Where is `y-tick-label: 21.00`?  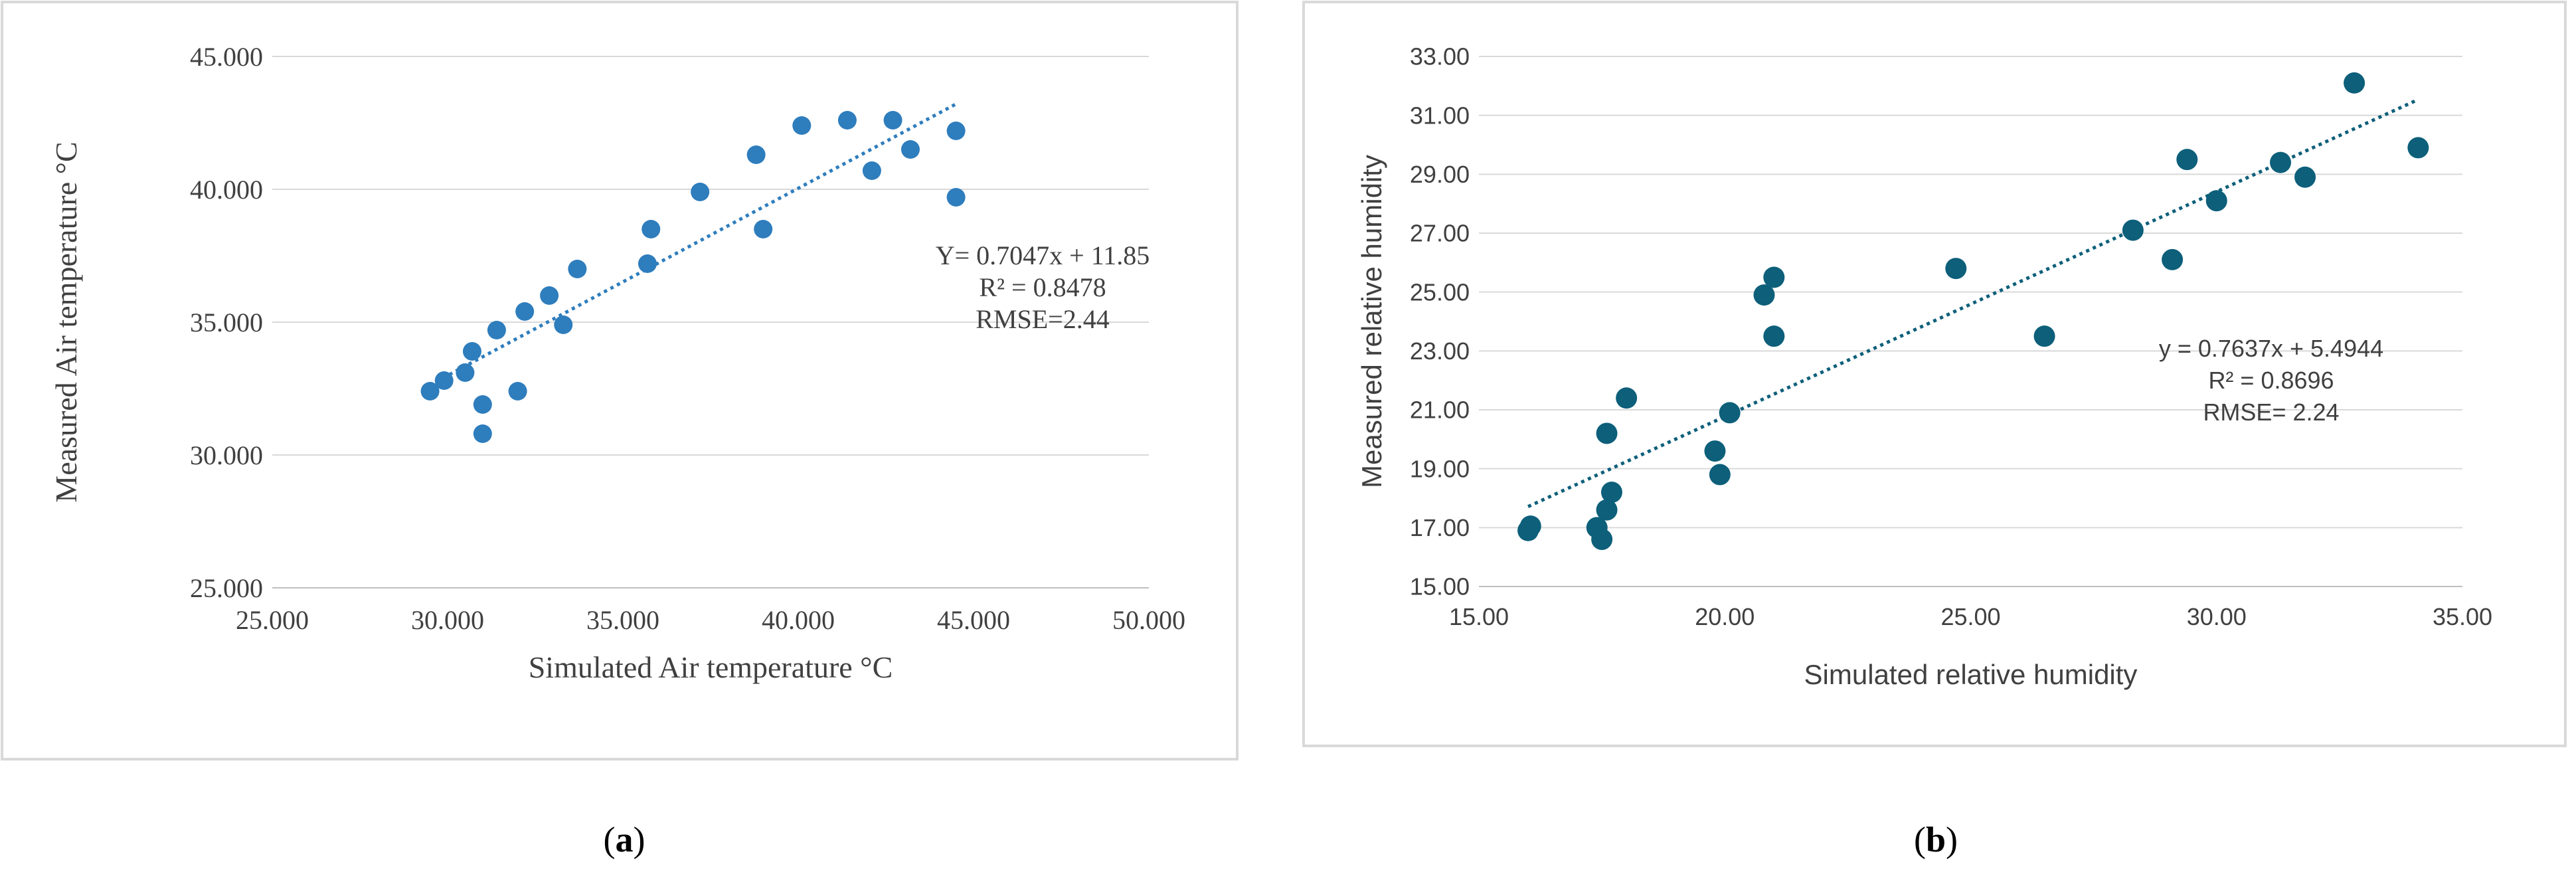
y-tick-label: 21.00 is located at coordinates (1440, 410).